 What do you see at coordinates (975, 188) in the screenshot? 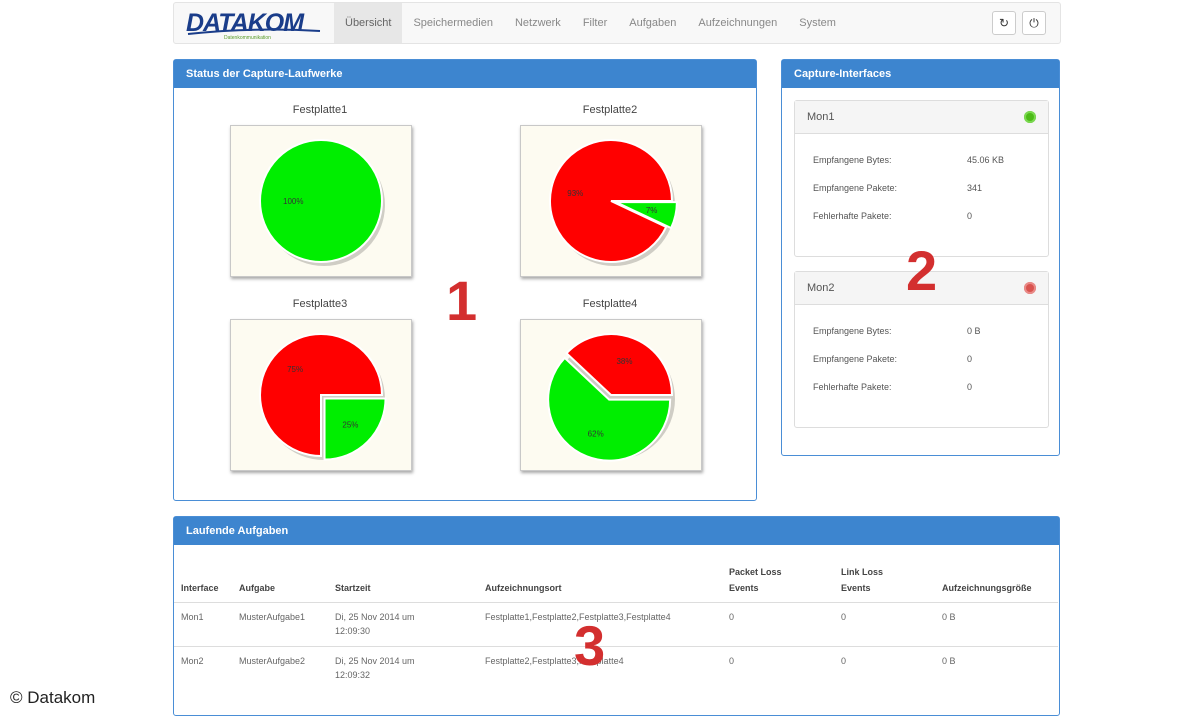
I see `received-packets-value: 341` at bounding box center [975, 188].